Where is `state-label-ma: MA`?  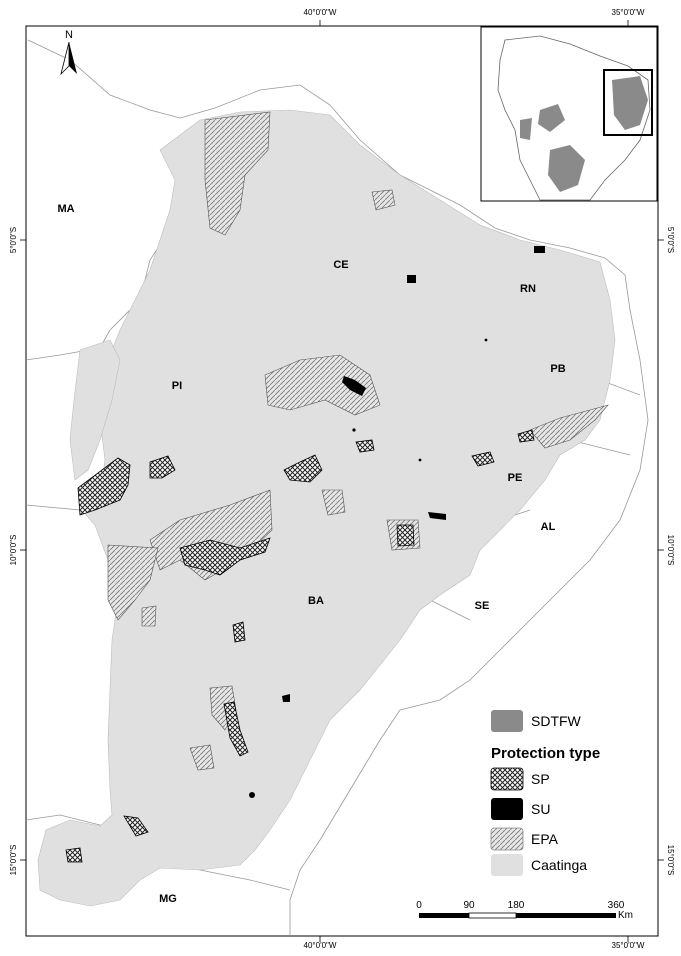 state-label-ma: MA is located at coordinates (65, 209).